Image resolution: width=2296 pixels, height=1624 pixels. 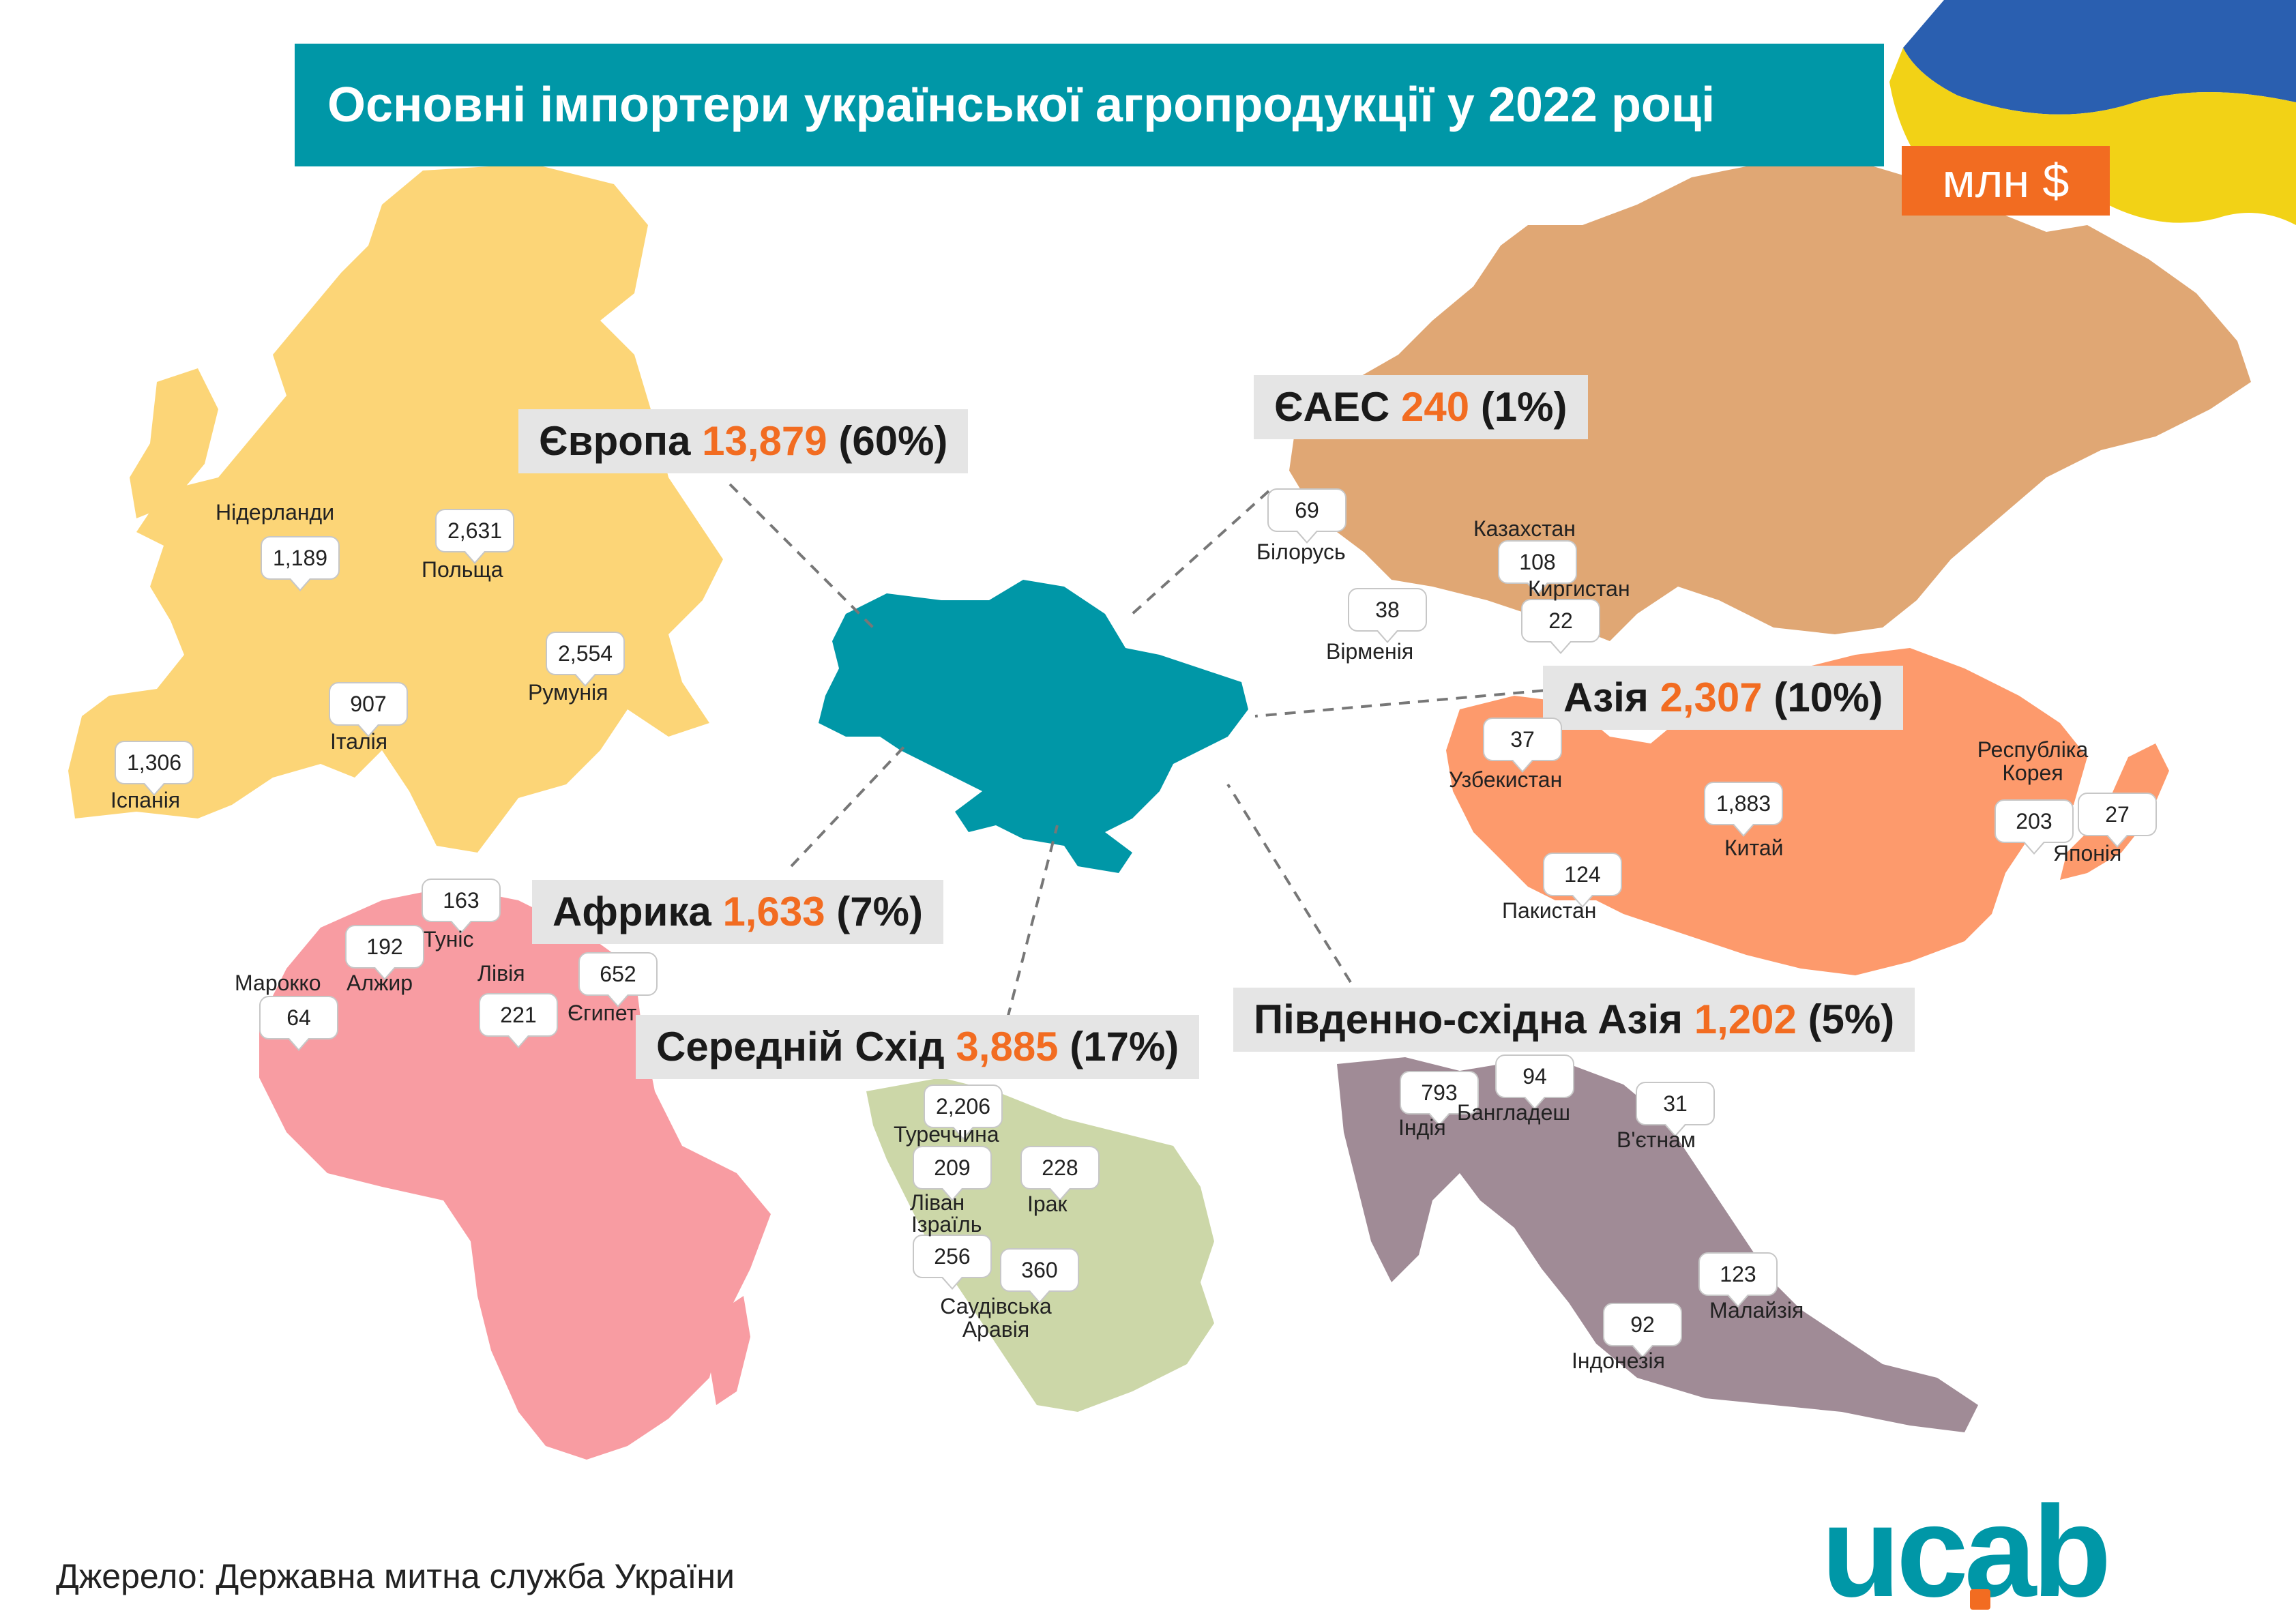 I want to click on country-value-tunisia: 163, so click(x=462, y=906).